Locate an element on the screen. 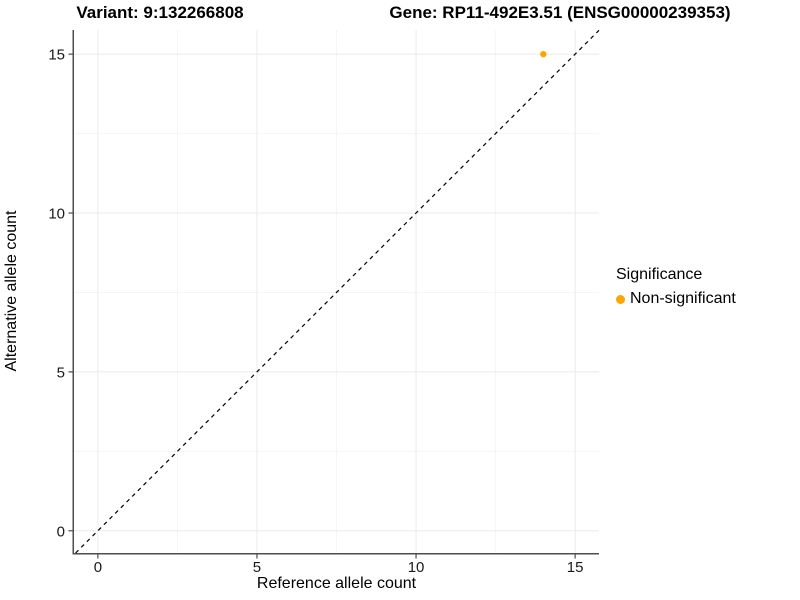  legend-title: Significance is located at coordinates (659, 274).